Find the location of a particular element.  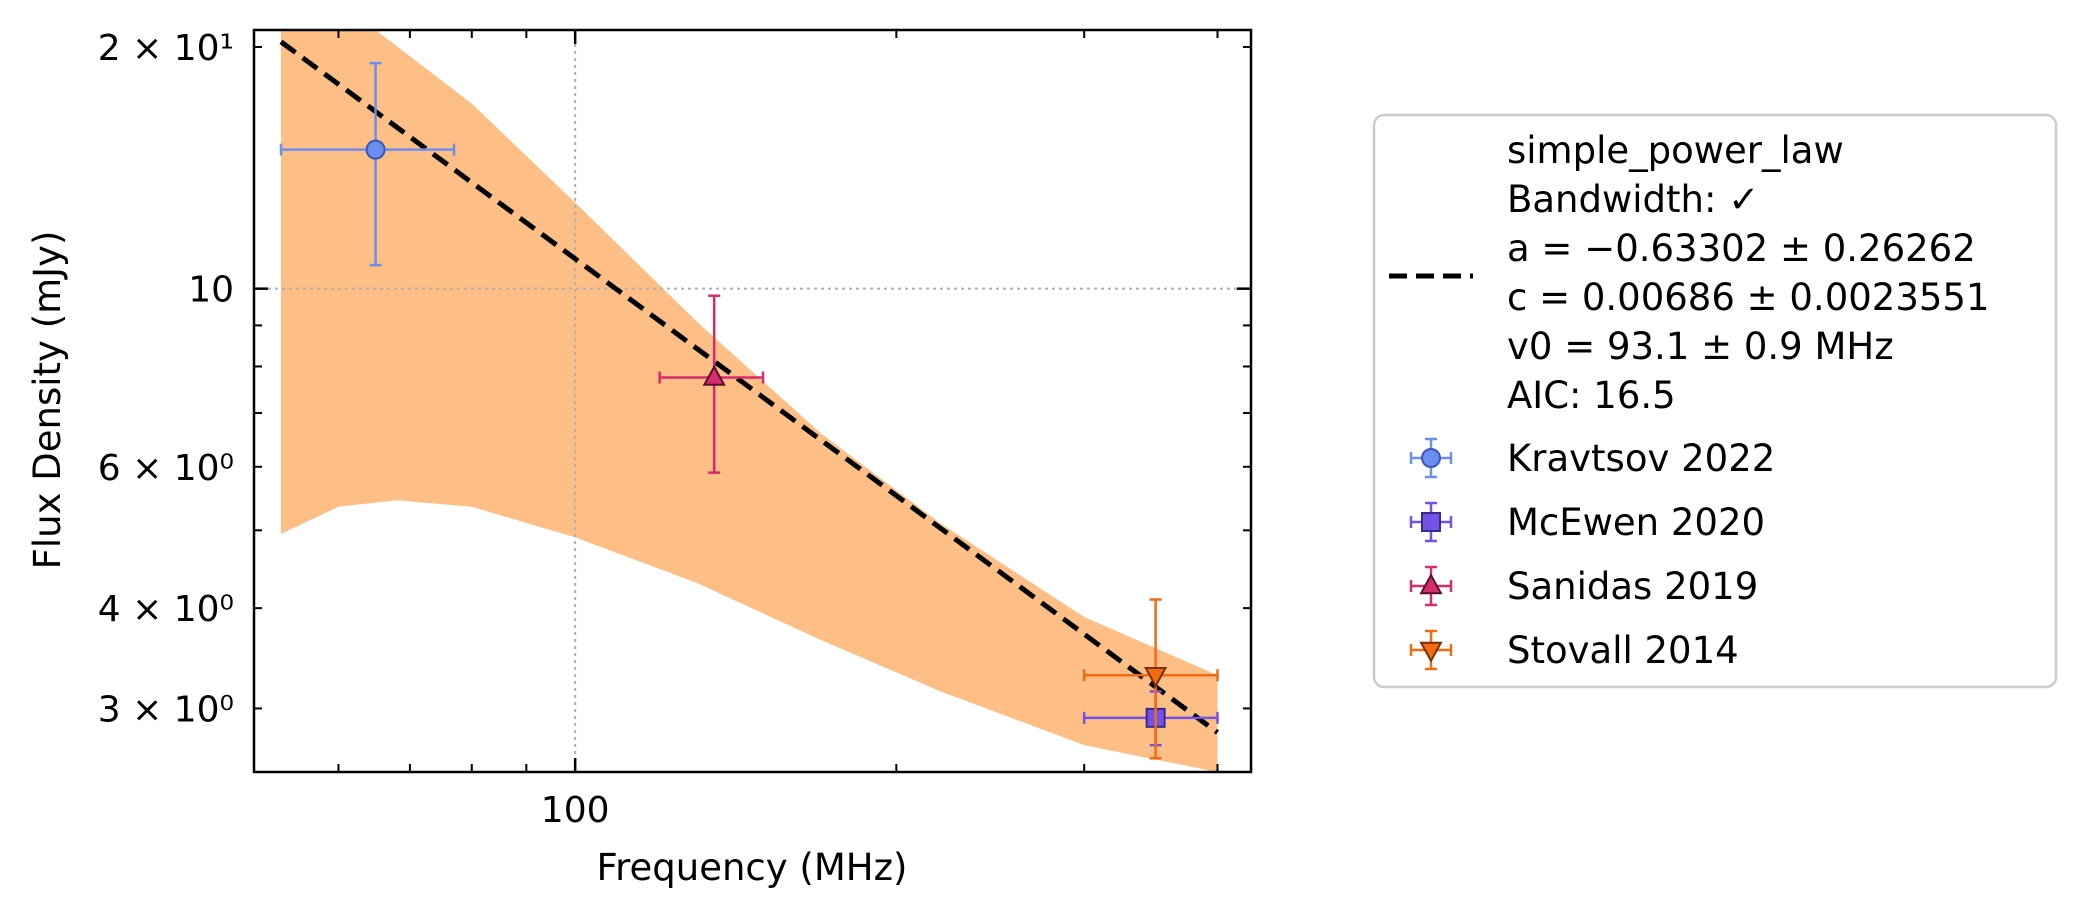

y-tick-label: 4 × 10⁰ is located at coordinates (166, 609).